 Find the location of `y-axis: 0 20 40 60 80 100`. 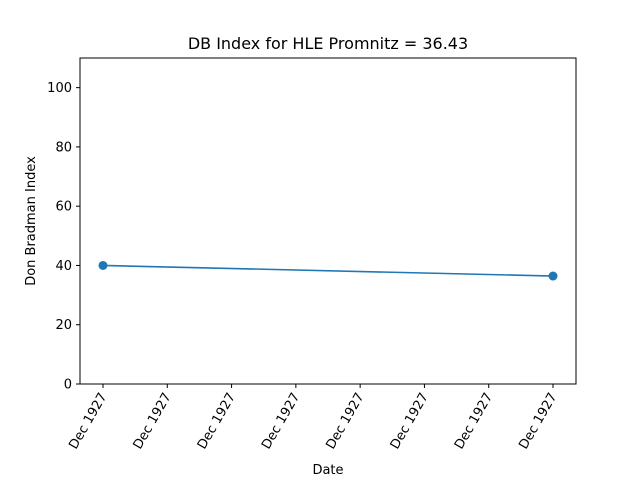

y-axis: 0 20 40 60 80 100 is located at coordinates (63, 237).